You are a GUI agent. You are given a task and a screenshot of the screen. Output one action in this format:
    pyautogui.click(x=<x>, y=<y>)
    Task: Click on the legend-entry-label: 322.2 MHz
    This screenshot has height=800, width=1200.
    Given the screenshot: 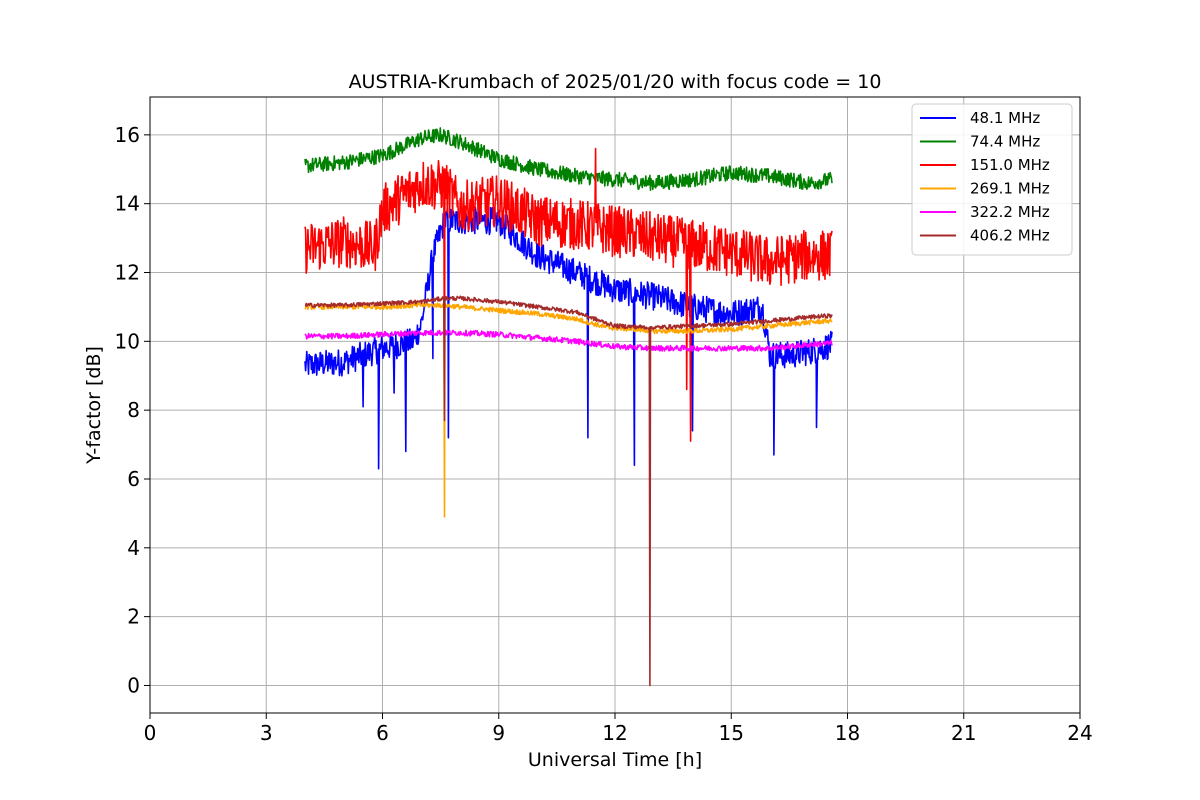 What is the action you would take?
    pyautogui.click(x=1010, y=212)
    